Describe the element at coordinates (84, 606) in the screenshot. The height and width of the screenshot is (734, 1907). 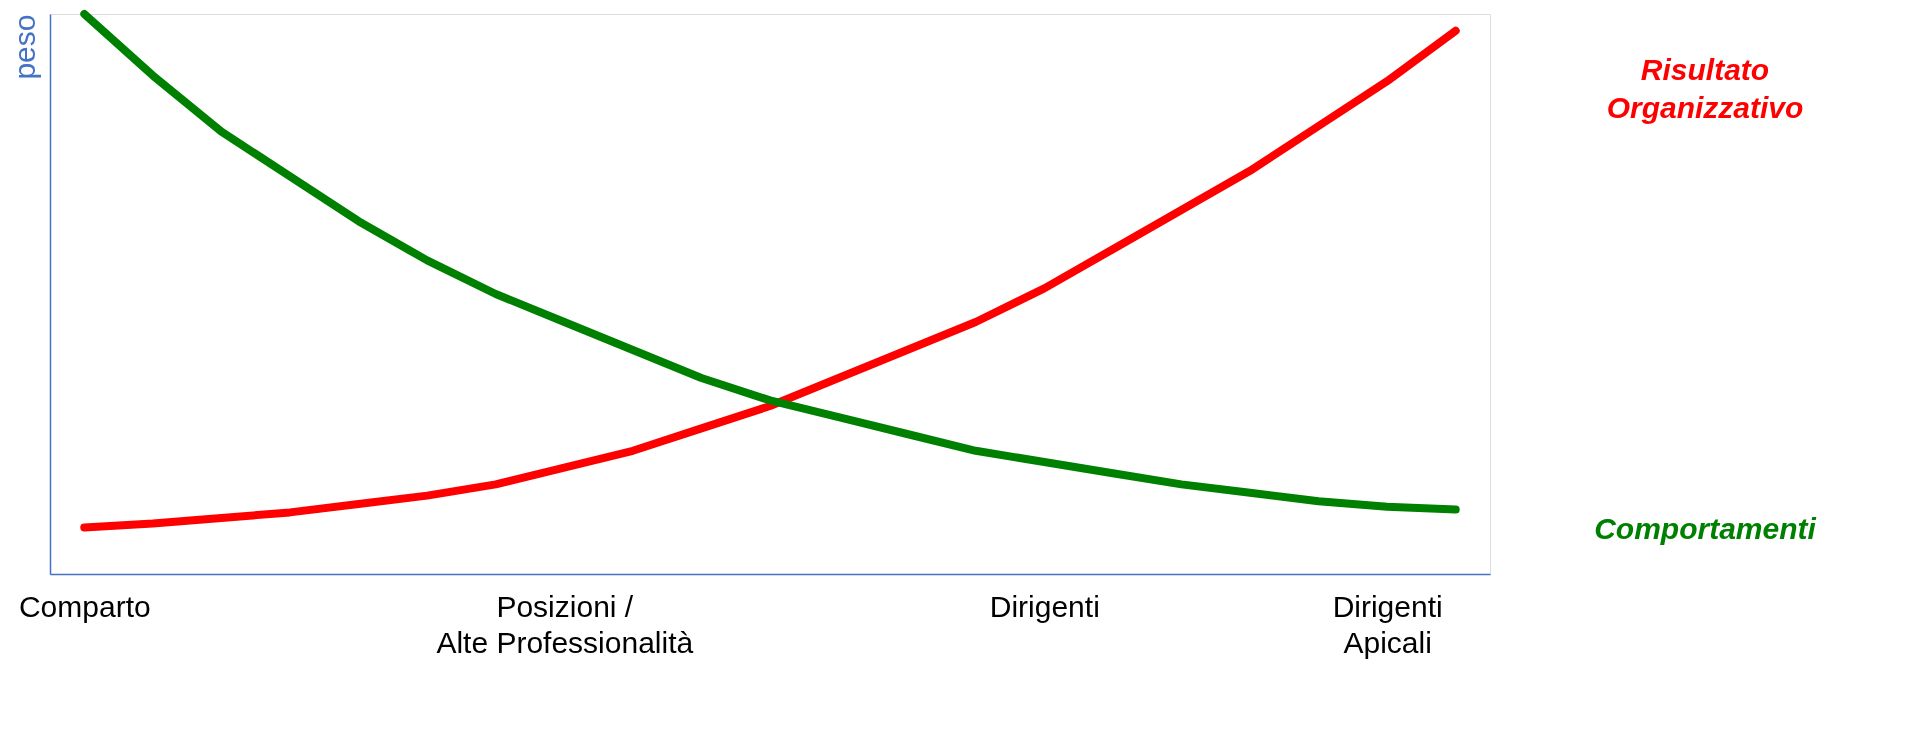
I see `x-tick-label: Comparto` at that location.